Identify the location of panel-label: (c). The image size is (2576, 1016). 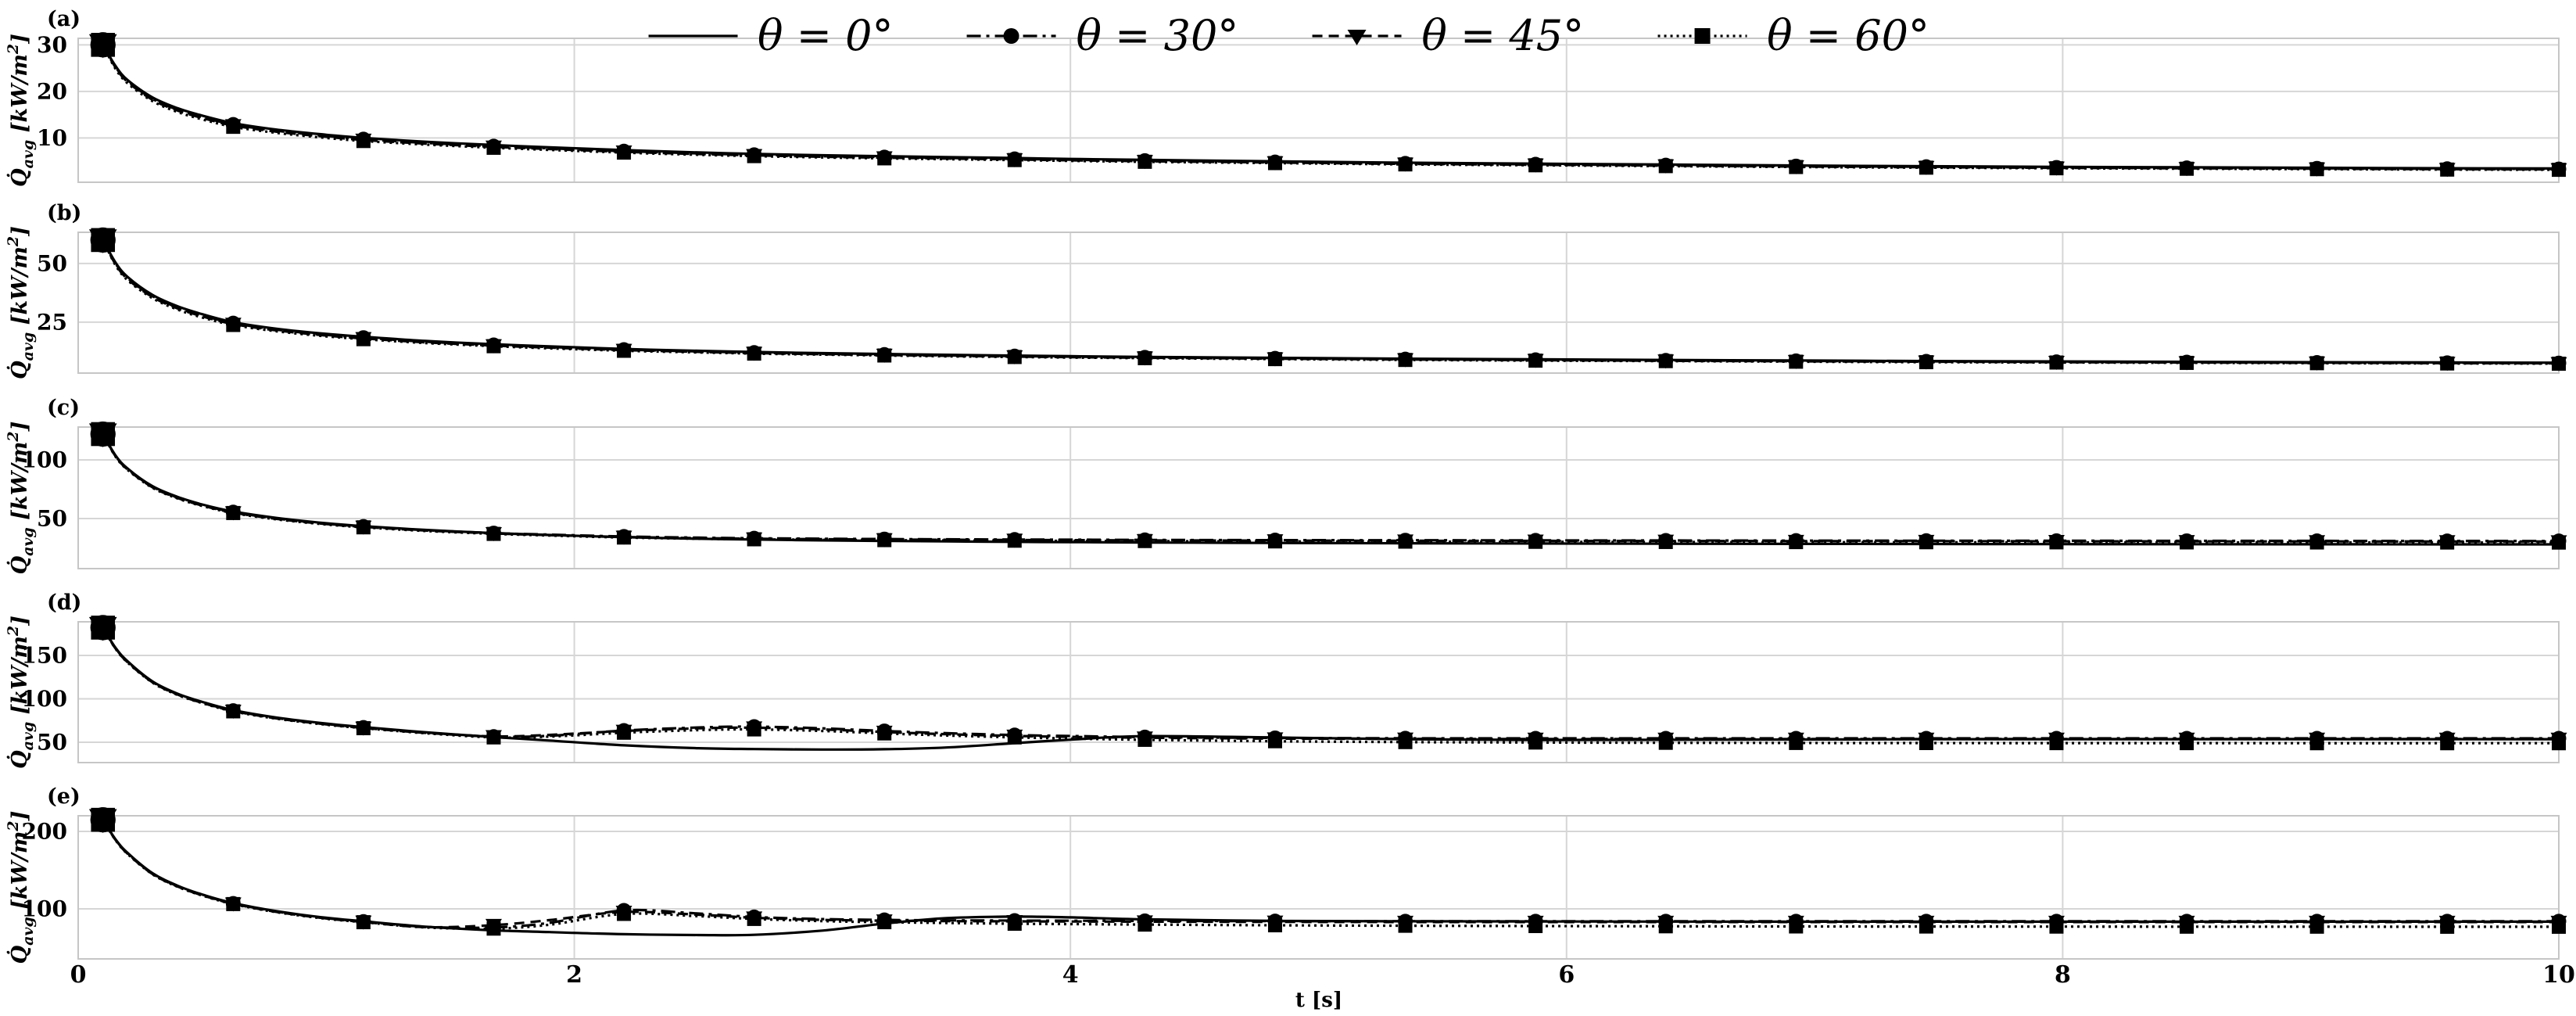
(63, 408).